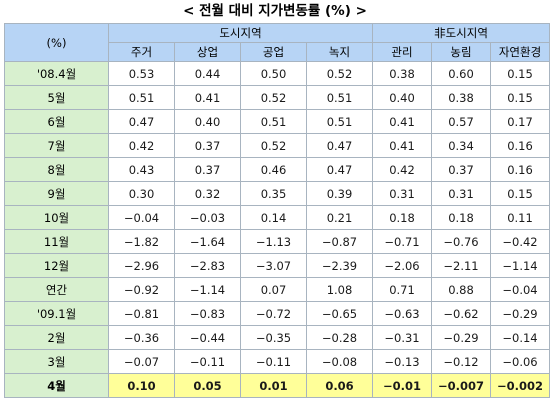 Image resolution: width=550 pixels, height=400 pixels. I want to click on table-row: '08.4월 0.53 0.44 0.50 0.52 0.38 0.60 0.15, so click(277, 73).